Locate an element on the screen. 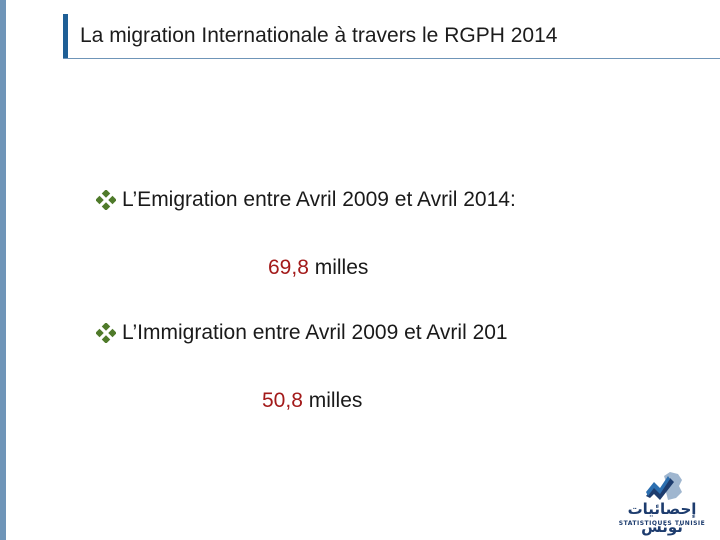  title-underline is located at coordinates (391, 58).